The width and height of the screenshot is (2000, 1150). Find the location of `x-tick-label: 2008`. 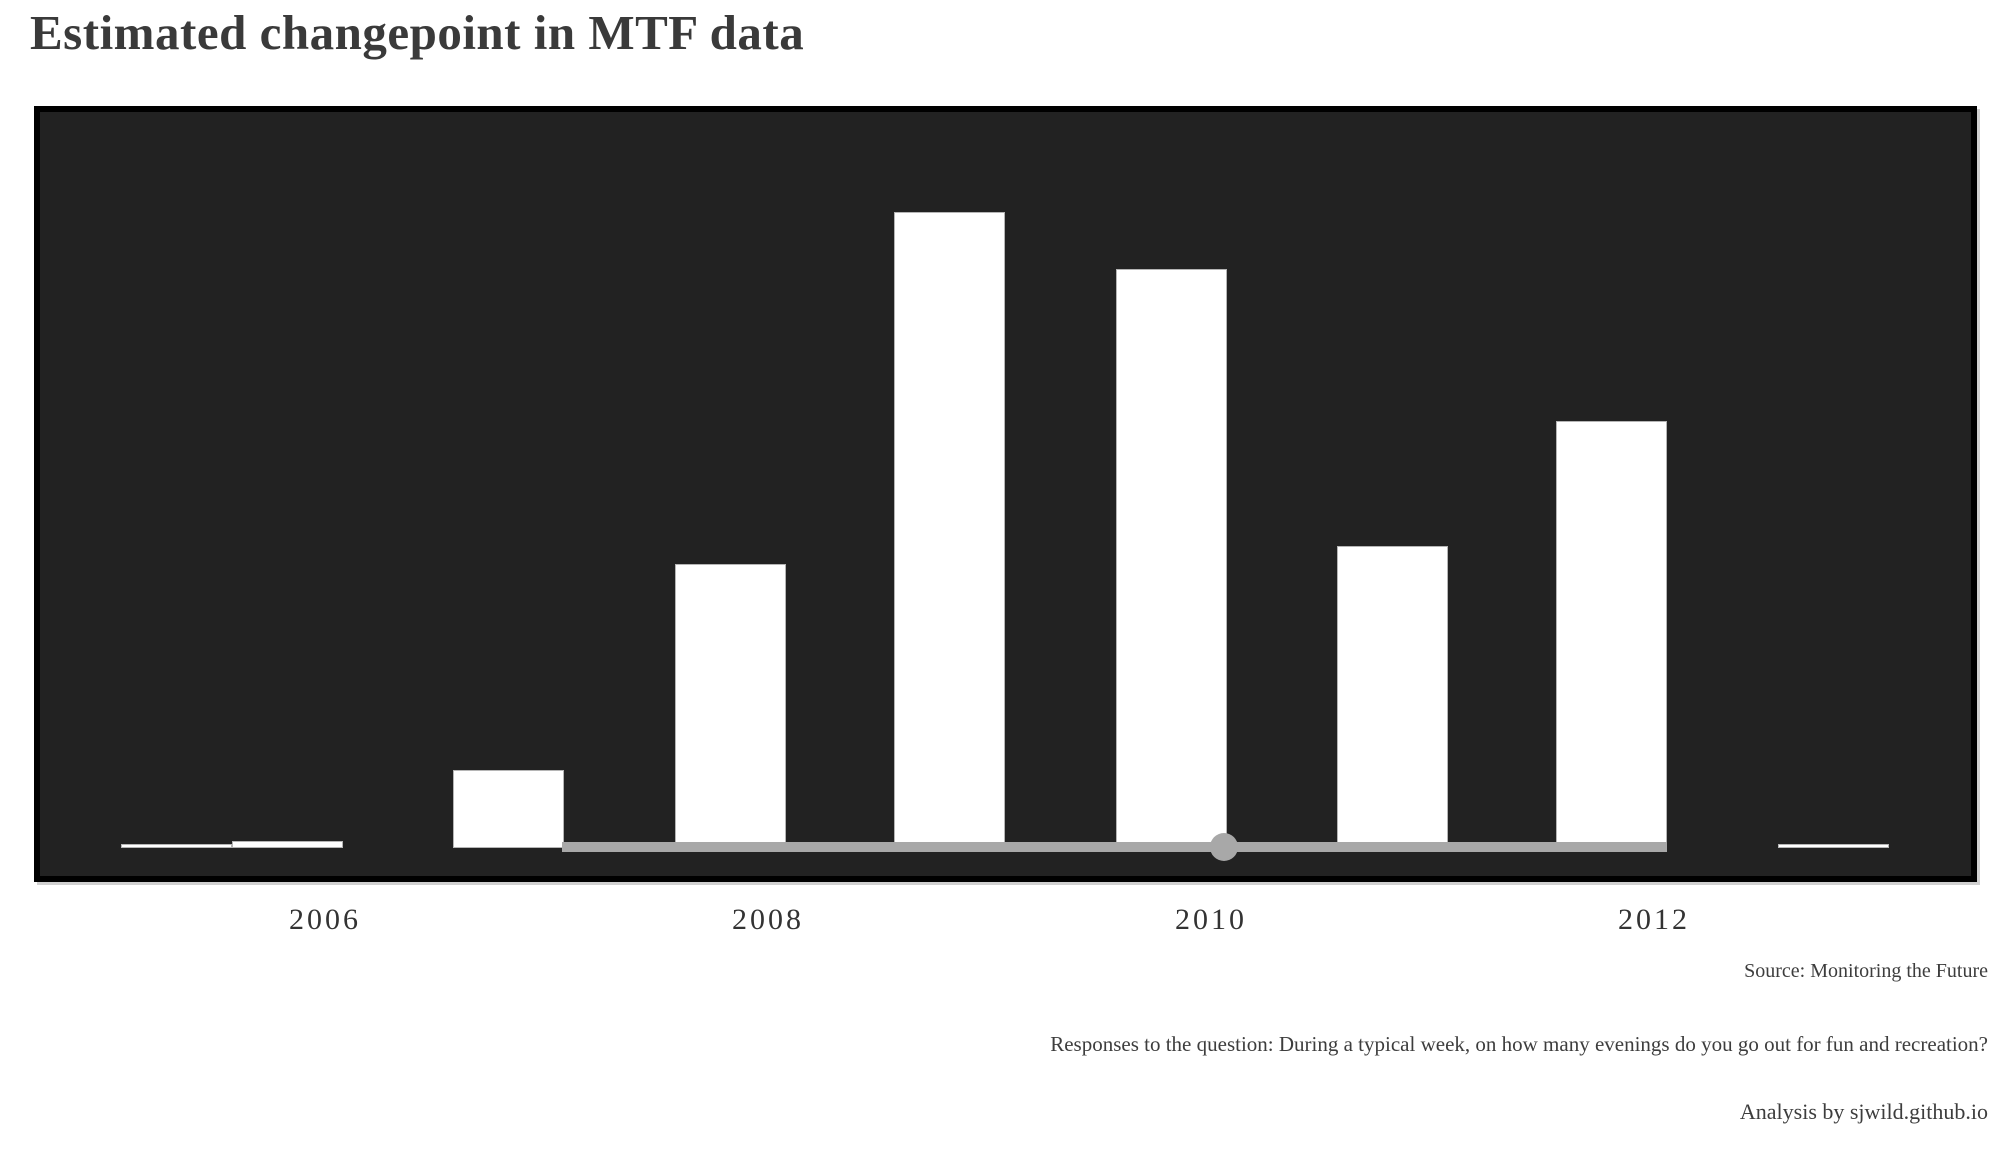

x-tick-label: 2008 is located at coordinates (768, 919).